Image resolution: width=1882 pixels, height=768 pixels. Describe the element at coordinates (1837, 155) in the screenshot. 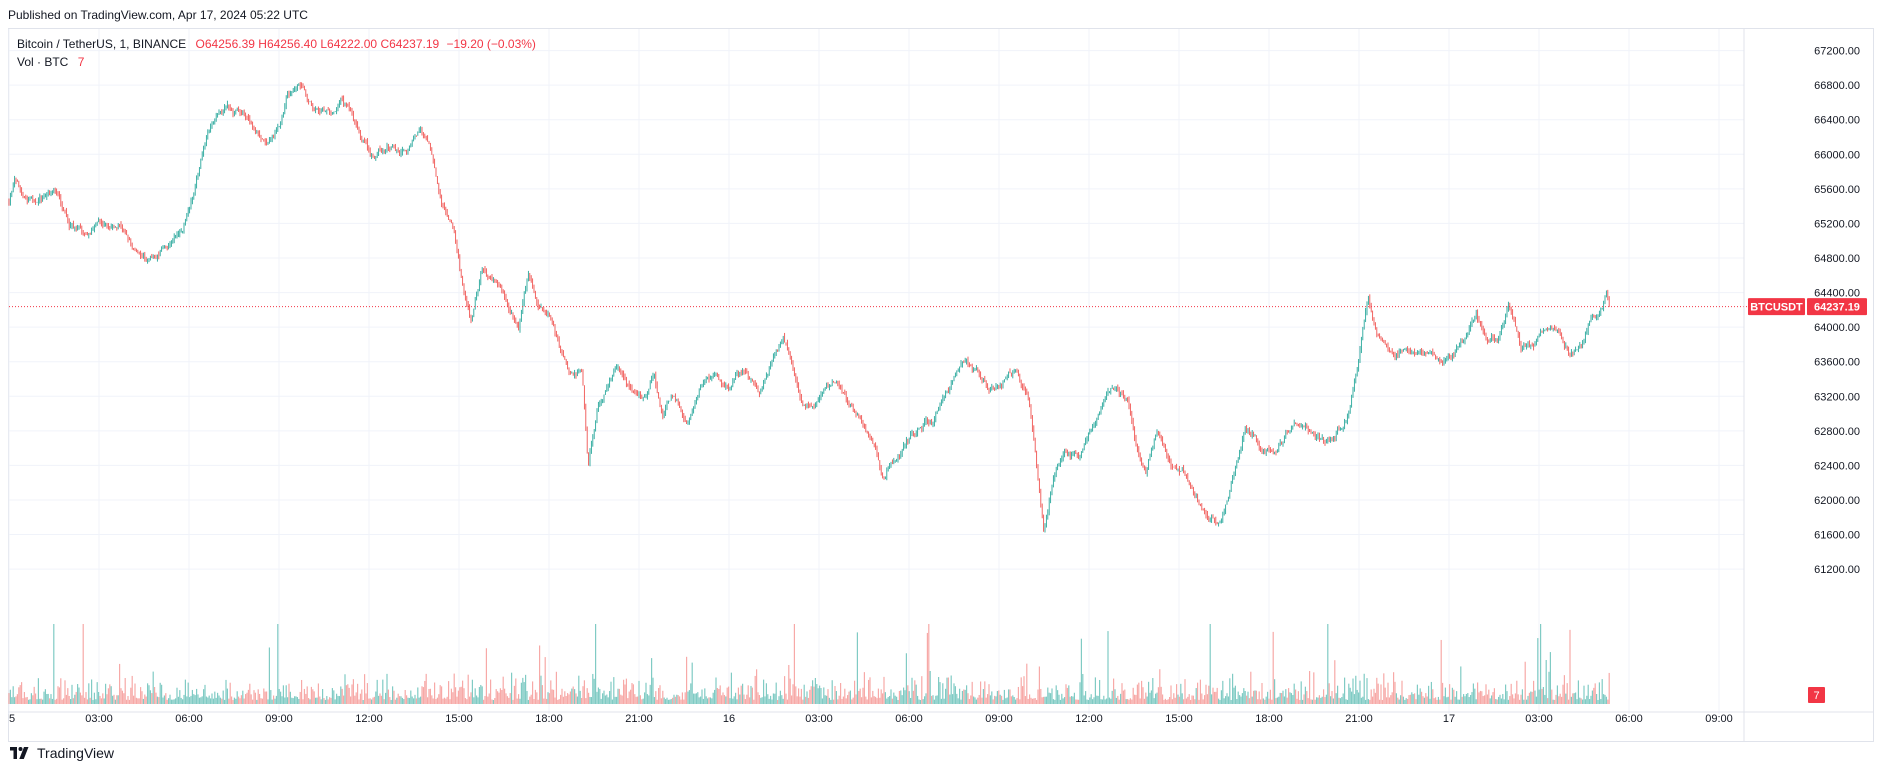

I see `y-tick-label: 66000.00` at that location.